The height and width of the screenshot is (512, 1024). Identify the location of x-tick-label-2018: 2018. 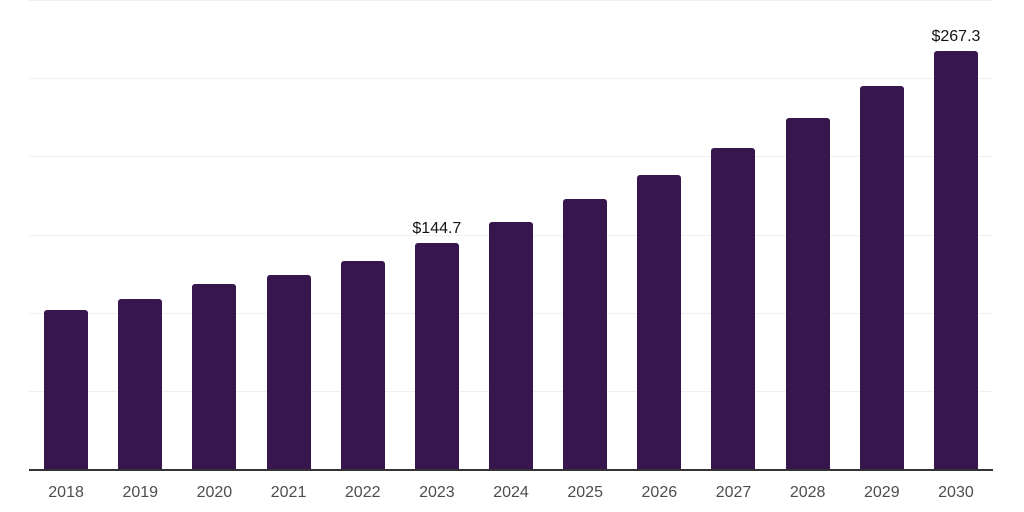
(66, 492).